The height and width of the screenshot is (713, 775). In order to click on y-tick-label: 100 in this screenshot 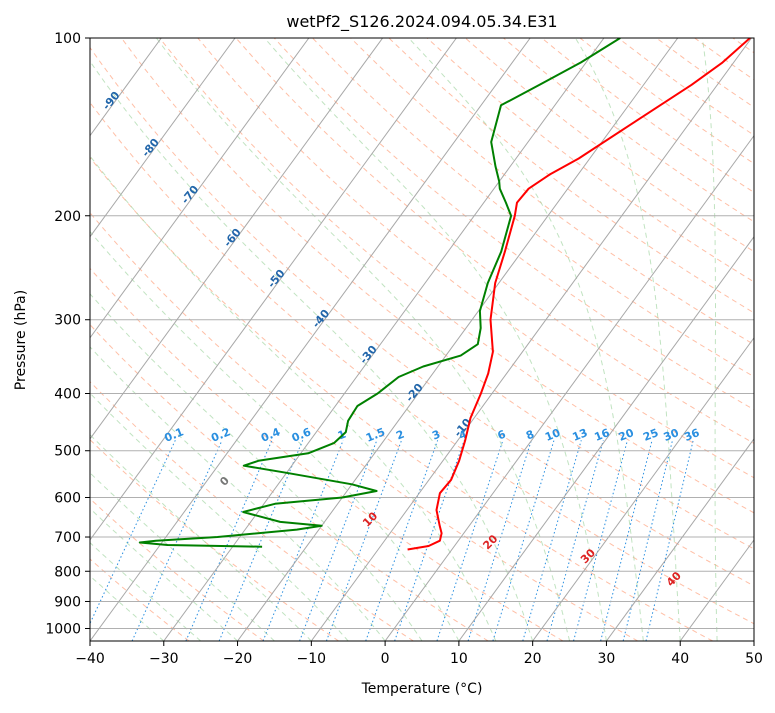, I will do `click(67, 39)`.